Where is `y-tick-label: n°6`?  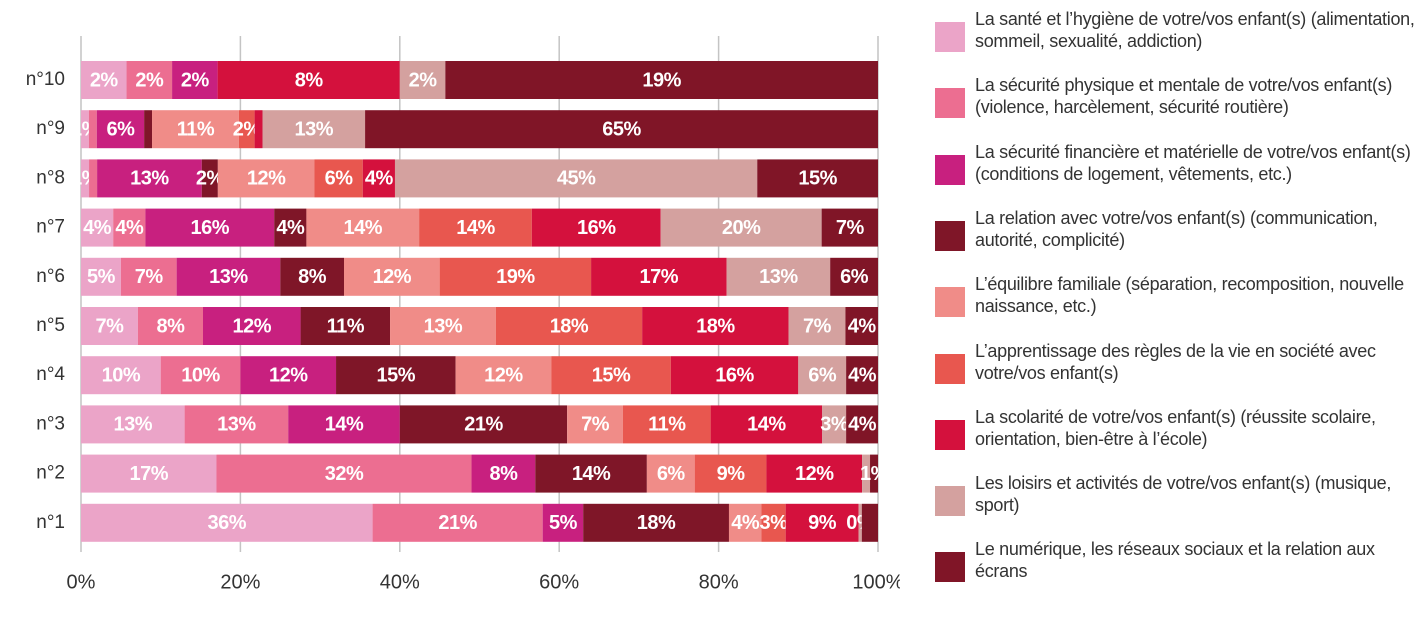
y-tick-label: n°6 is located at coordinates (50, 276).